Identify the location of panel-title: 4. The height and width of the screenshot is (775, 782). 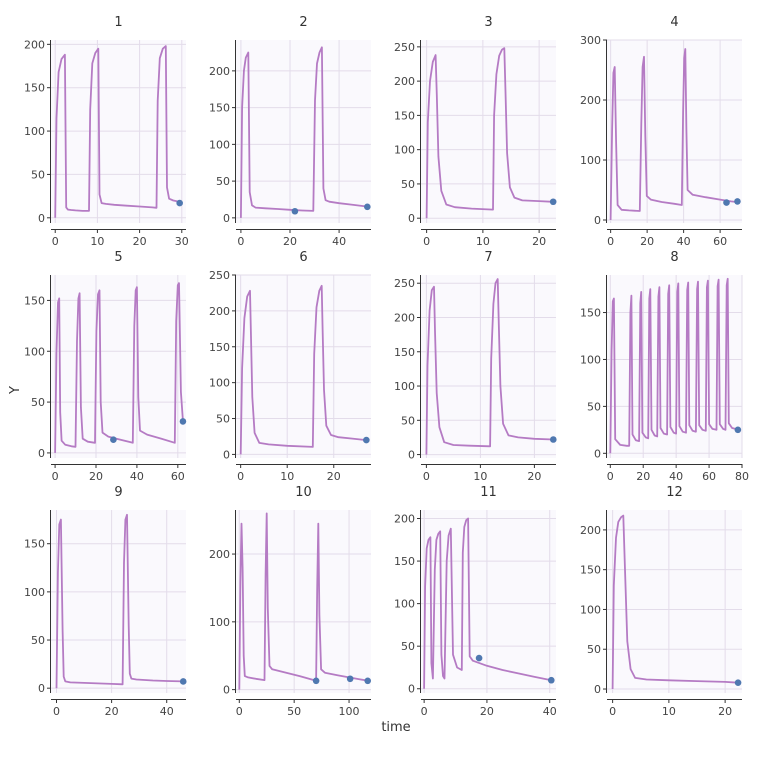
(674, 22).